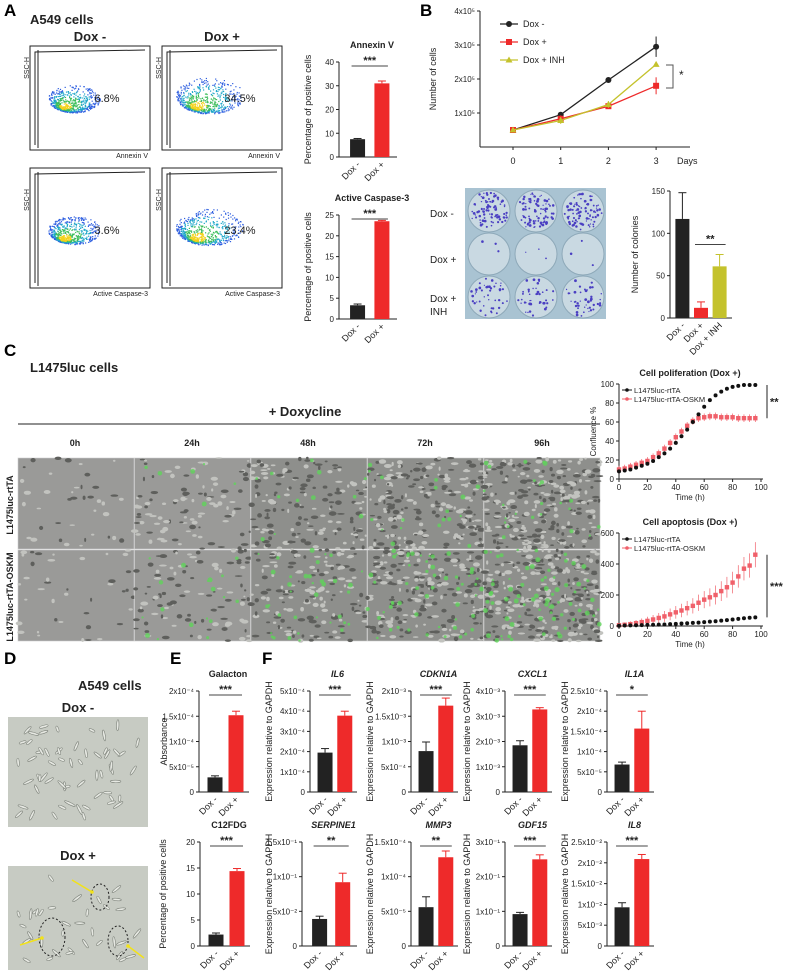 Image resolution: width=788 pixels, height=972 pixels. Describe the element at coordinates (329, 277) in the screenshot. I see `y-tick-label: 10` at that location.